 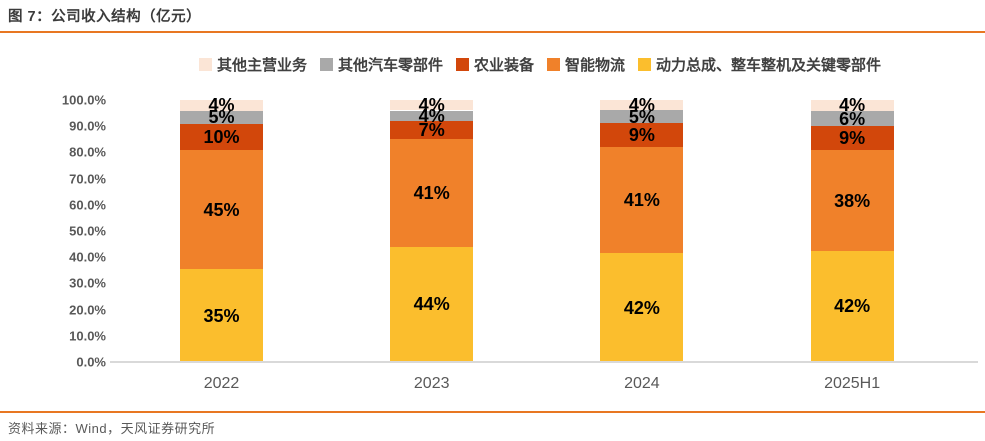 I want to click on y-tick-label: 20.0%, so click(x=87, y=310).